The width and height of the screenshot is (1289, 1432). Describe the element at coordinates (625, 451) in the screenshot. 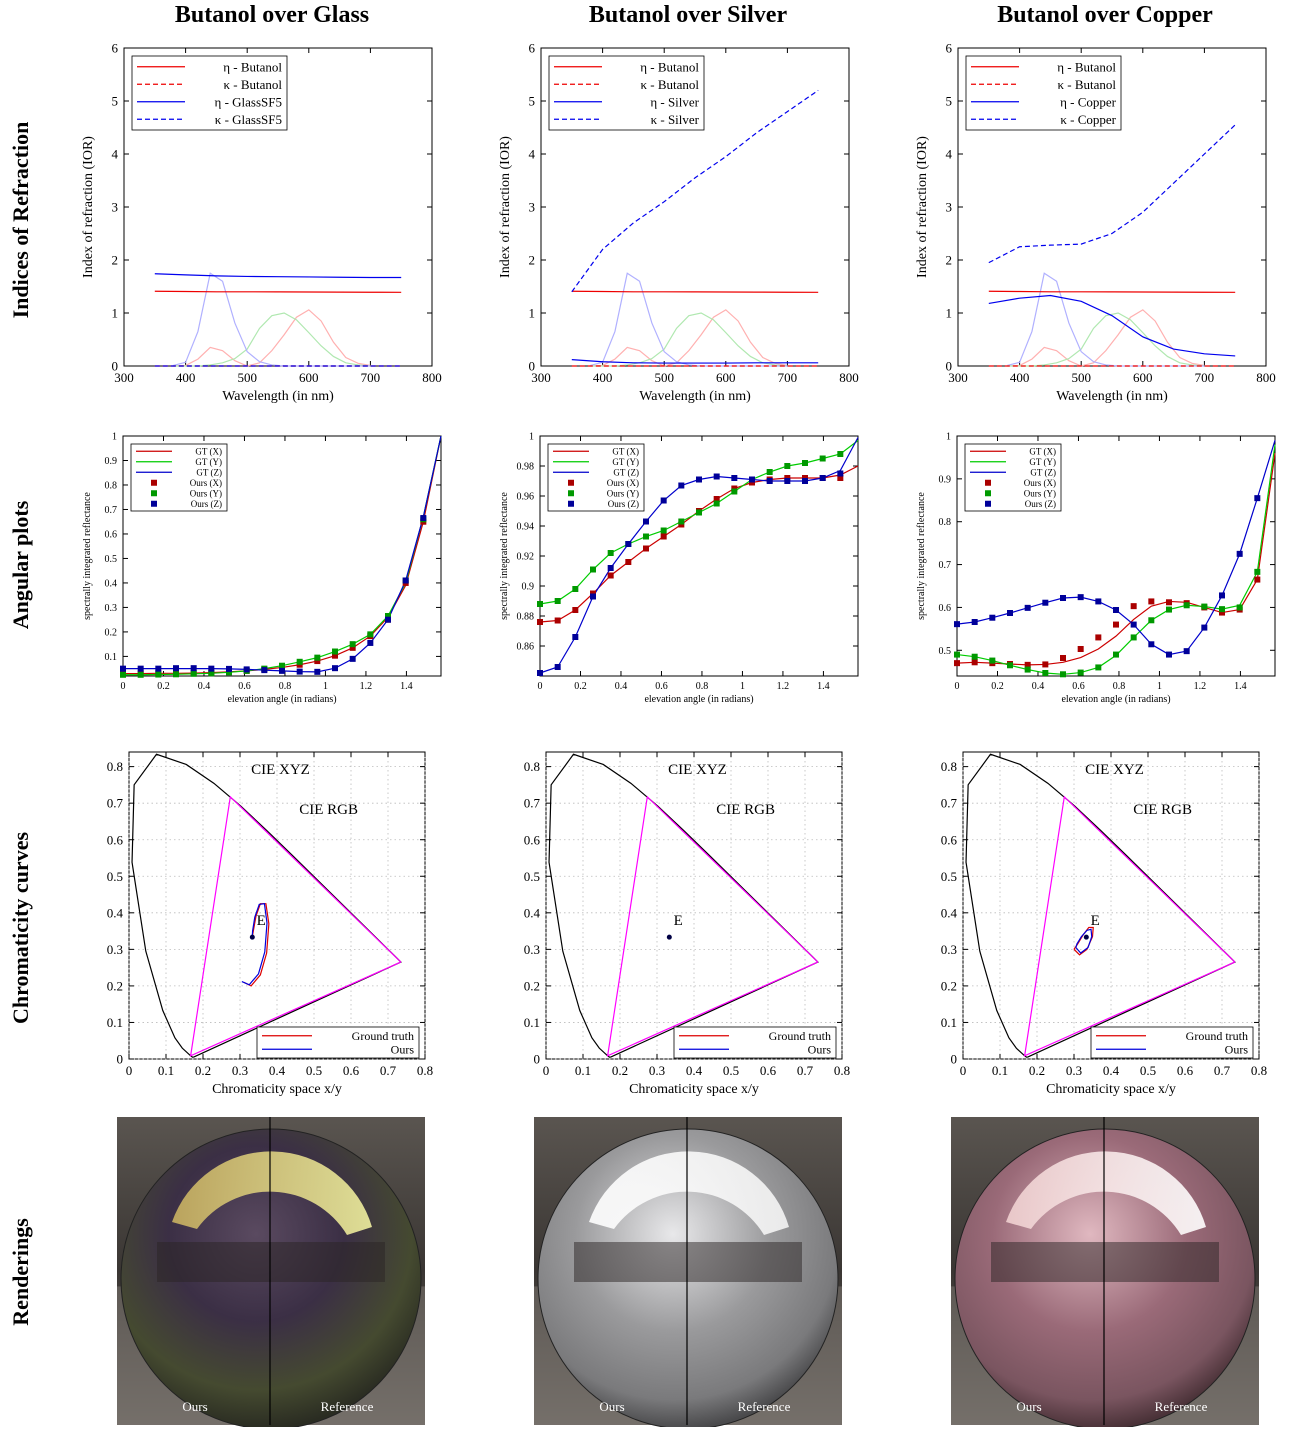

I see `legend-label: GT (X)` at that location.